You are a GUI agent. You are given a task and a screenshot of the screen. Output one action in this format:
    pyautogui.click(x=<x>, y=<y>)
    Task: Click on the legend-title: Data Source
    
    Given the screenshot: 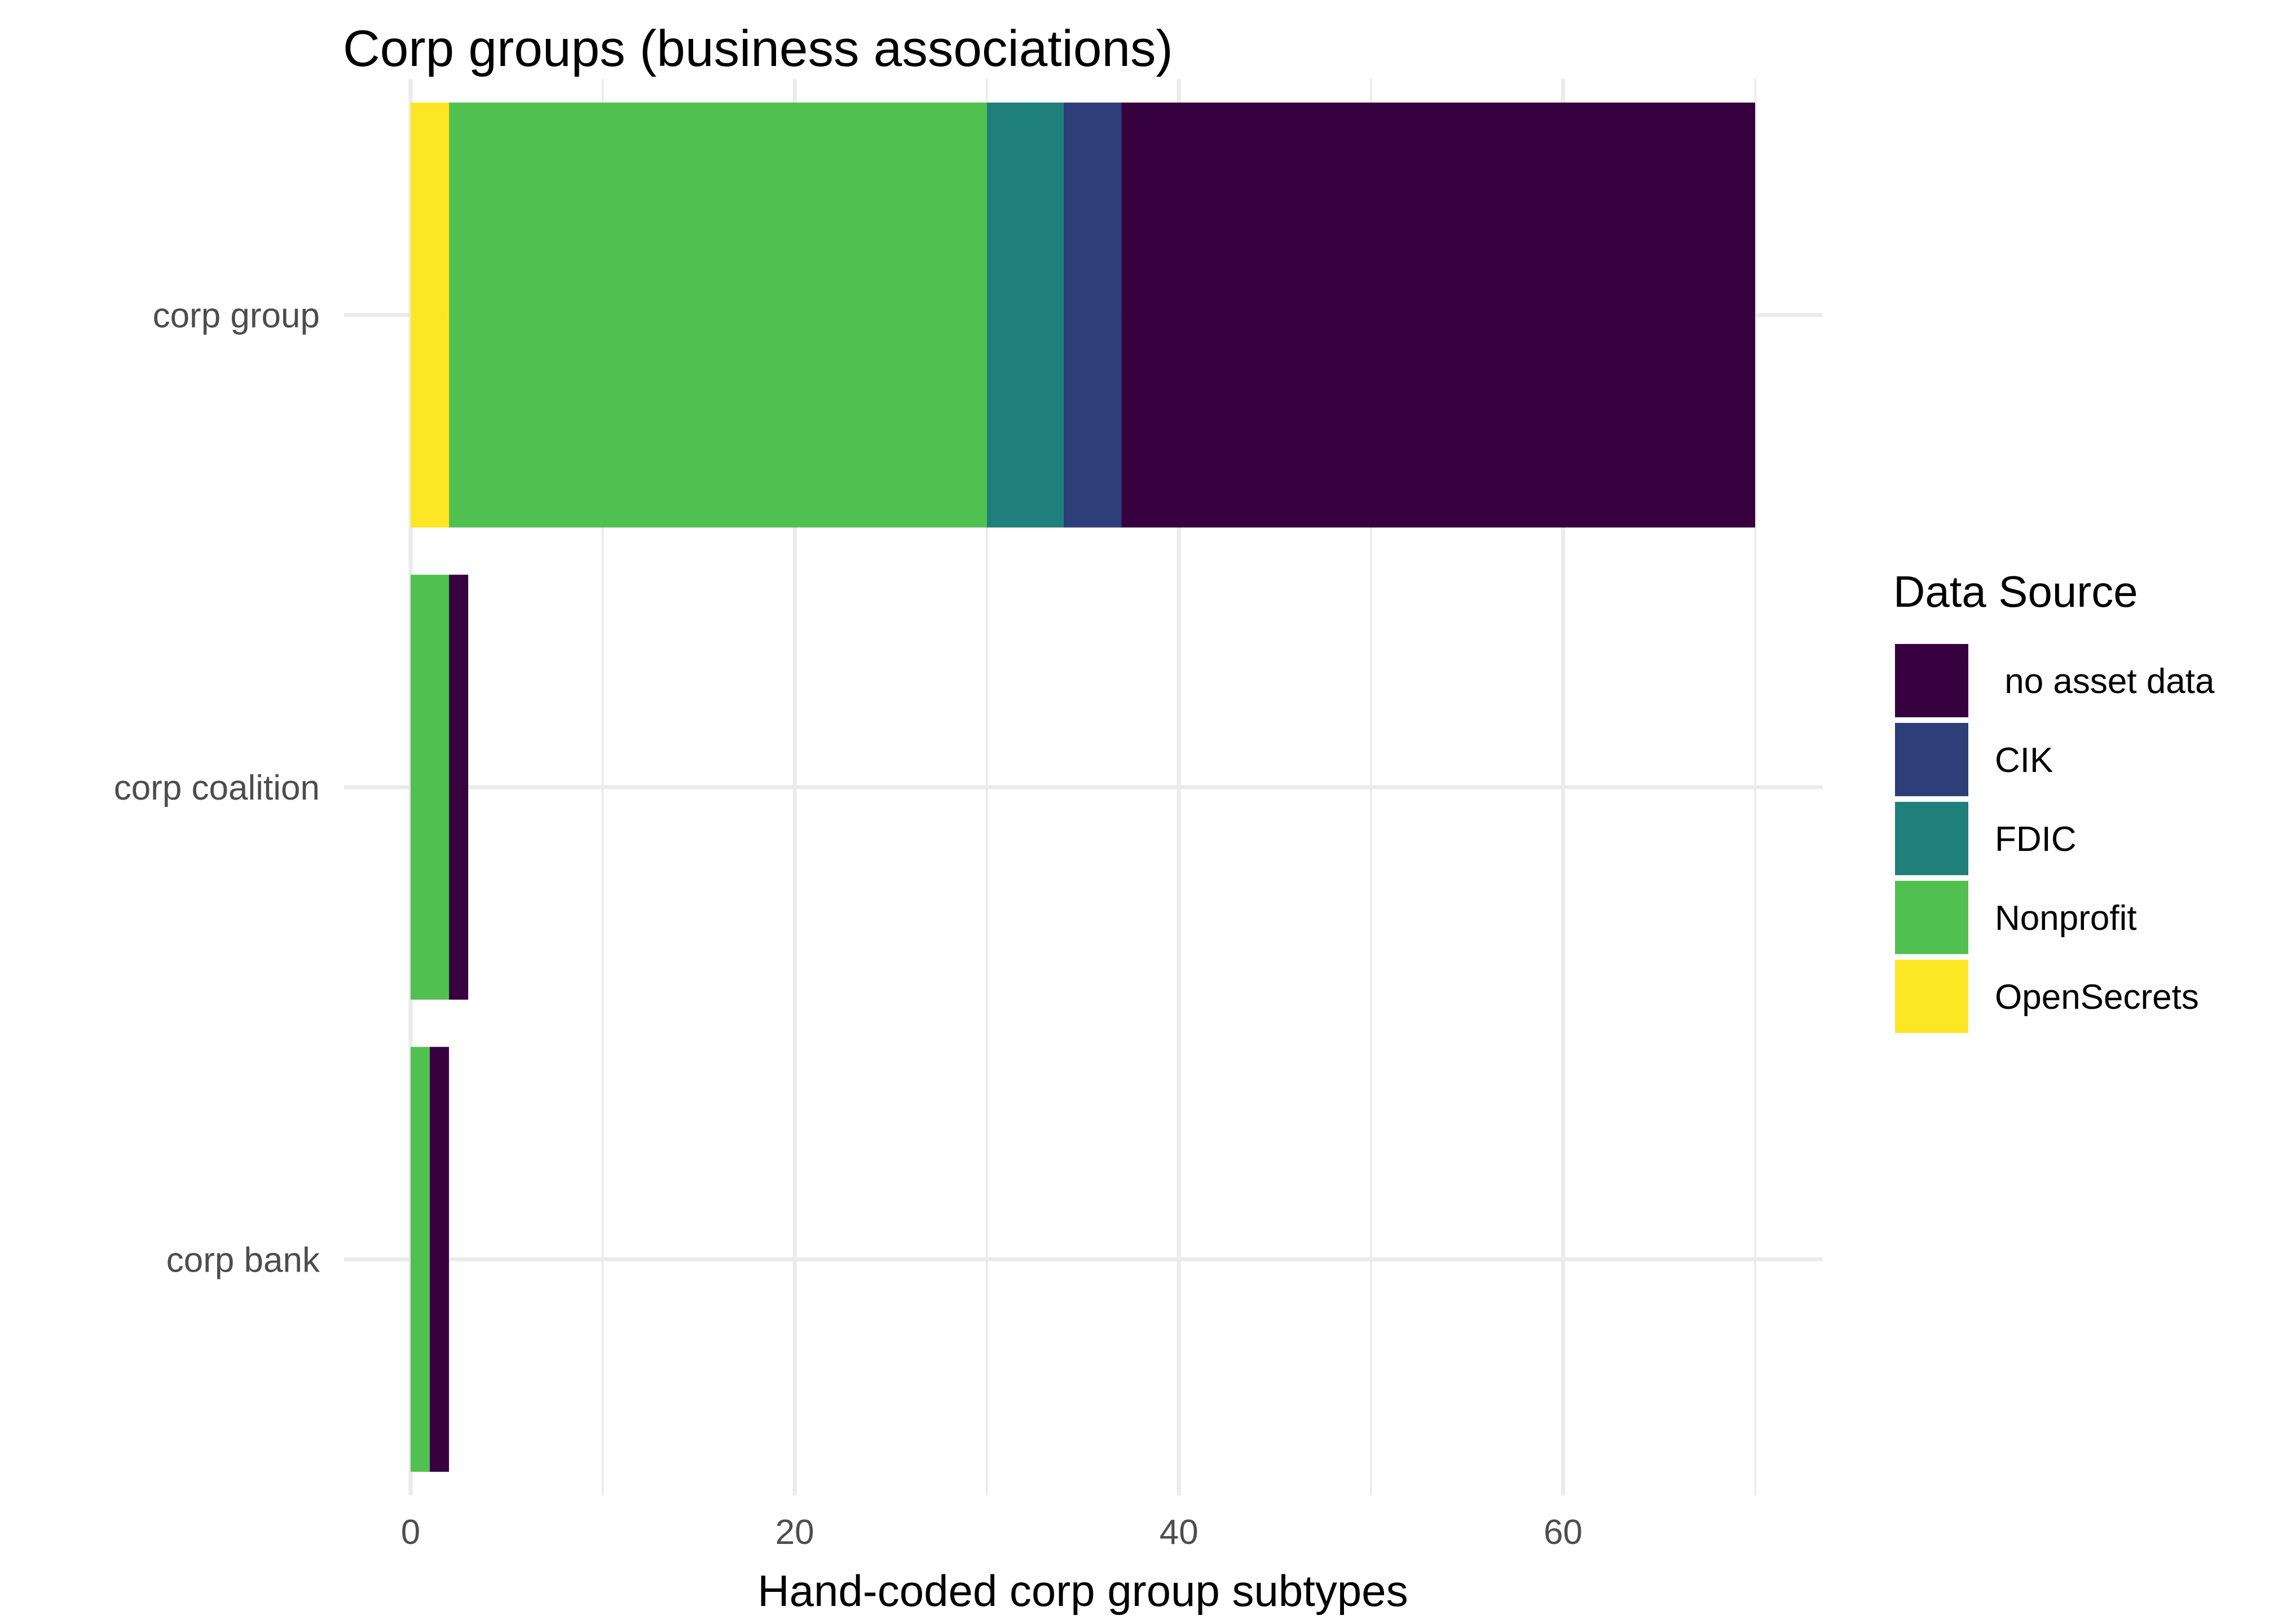 What is the action you would take?
    pyautogui.click(x=2015, y=591)
    